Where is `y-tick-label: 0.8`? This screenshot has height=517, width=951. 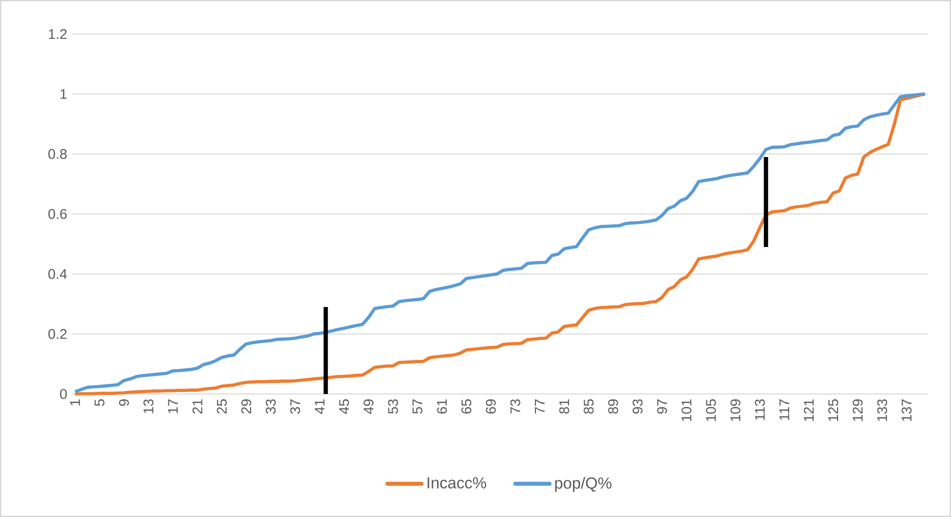 y-tick-label: 0.8 is located at coordinates (57, 154).